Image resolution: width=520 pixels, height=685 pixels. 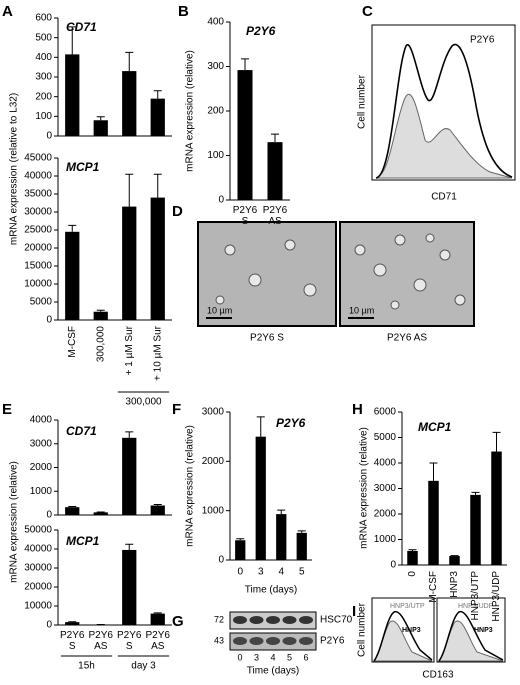 I want to click on caption: P2Y6 S, so click(x=267, y=338).